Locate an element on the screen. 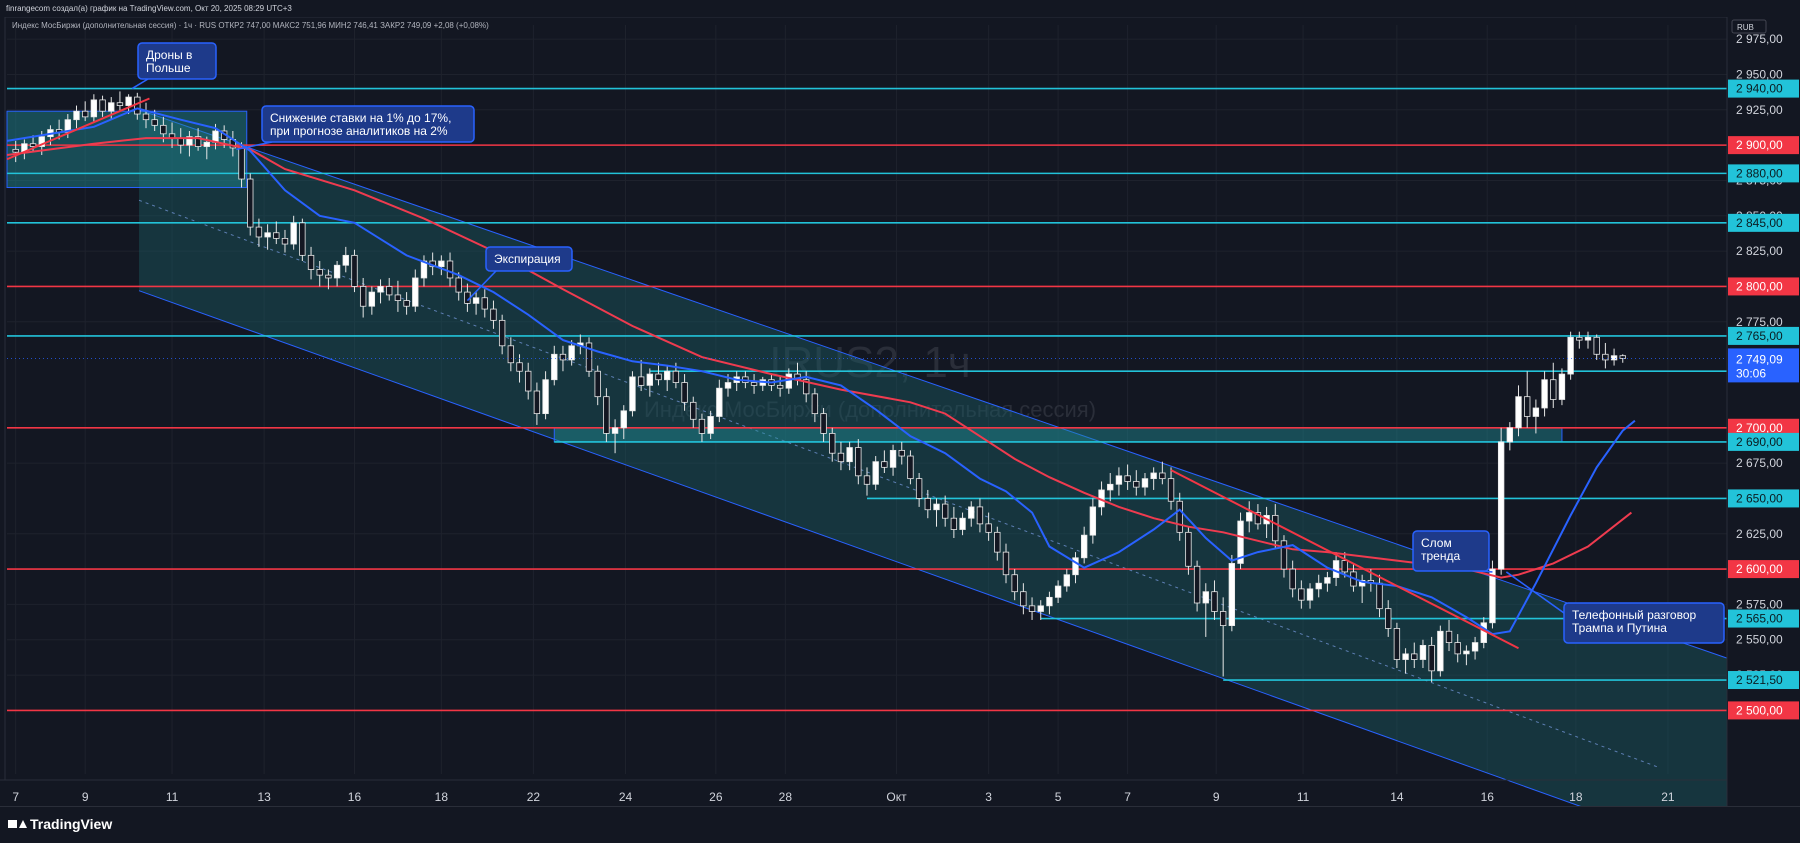  time-tick-label: 16 is located at coordinates (355, 797).